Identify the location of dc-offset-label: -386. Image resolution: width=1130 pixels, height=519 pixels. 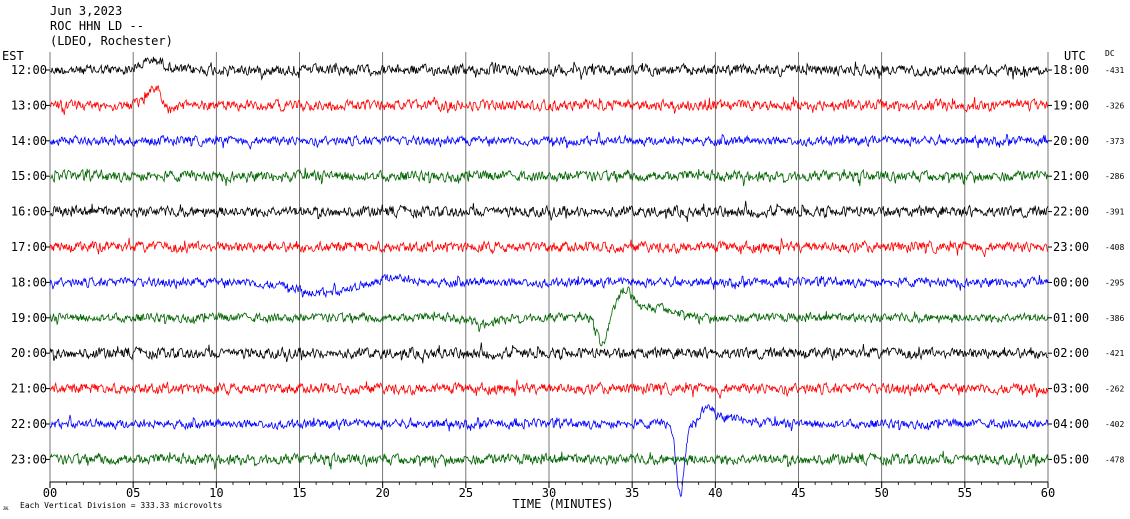
(1114, 318).